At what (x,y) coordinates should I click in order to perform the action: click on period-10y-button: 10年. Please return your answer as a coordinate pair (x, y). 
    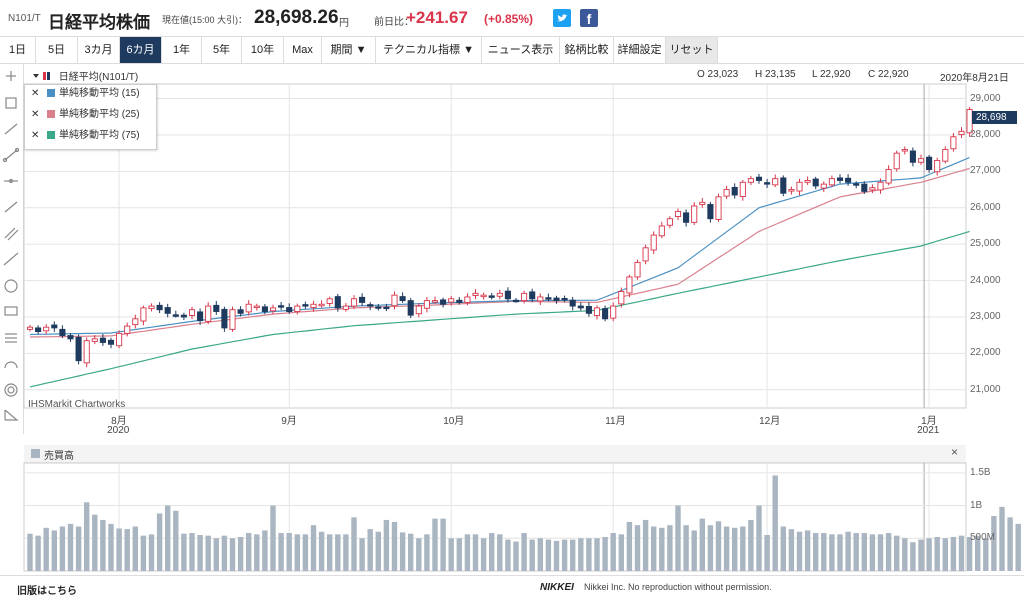
    Looking at the image, I should click on (263, 50).